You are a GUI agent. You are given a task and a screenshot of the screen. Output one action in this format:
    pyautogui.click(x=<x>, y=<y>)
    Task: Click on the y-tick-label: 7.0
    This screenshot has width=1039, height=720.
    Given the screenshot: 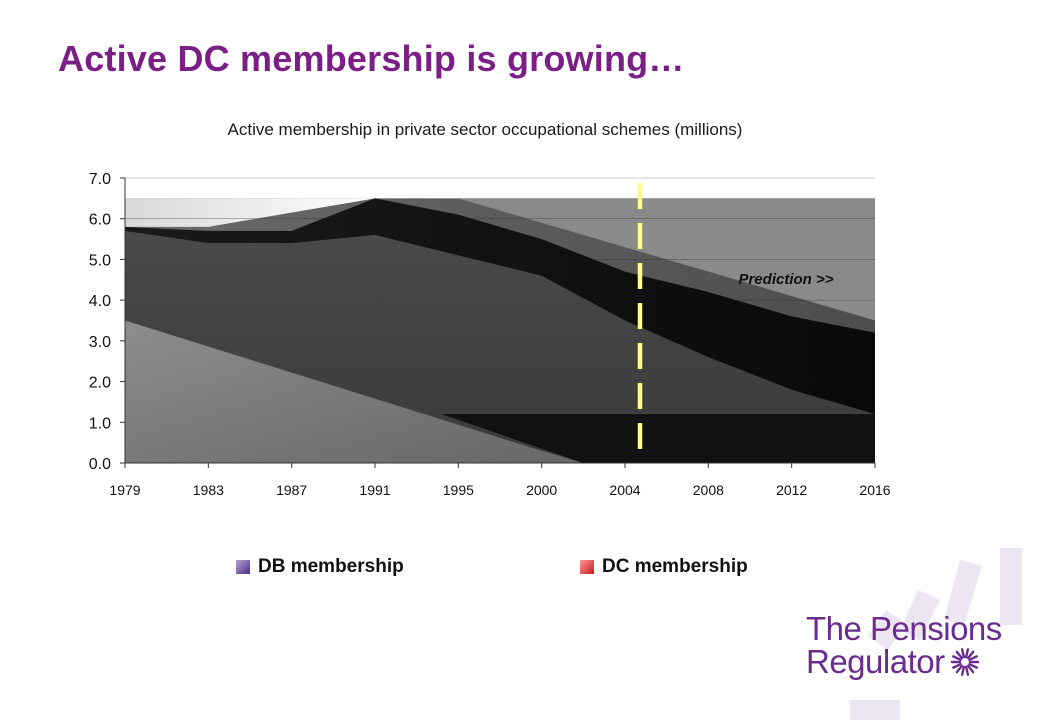 What is the action you would take?
    pyautogui.click(x=100, y=179)
    